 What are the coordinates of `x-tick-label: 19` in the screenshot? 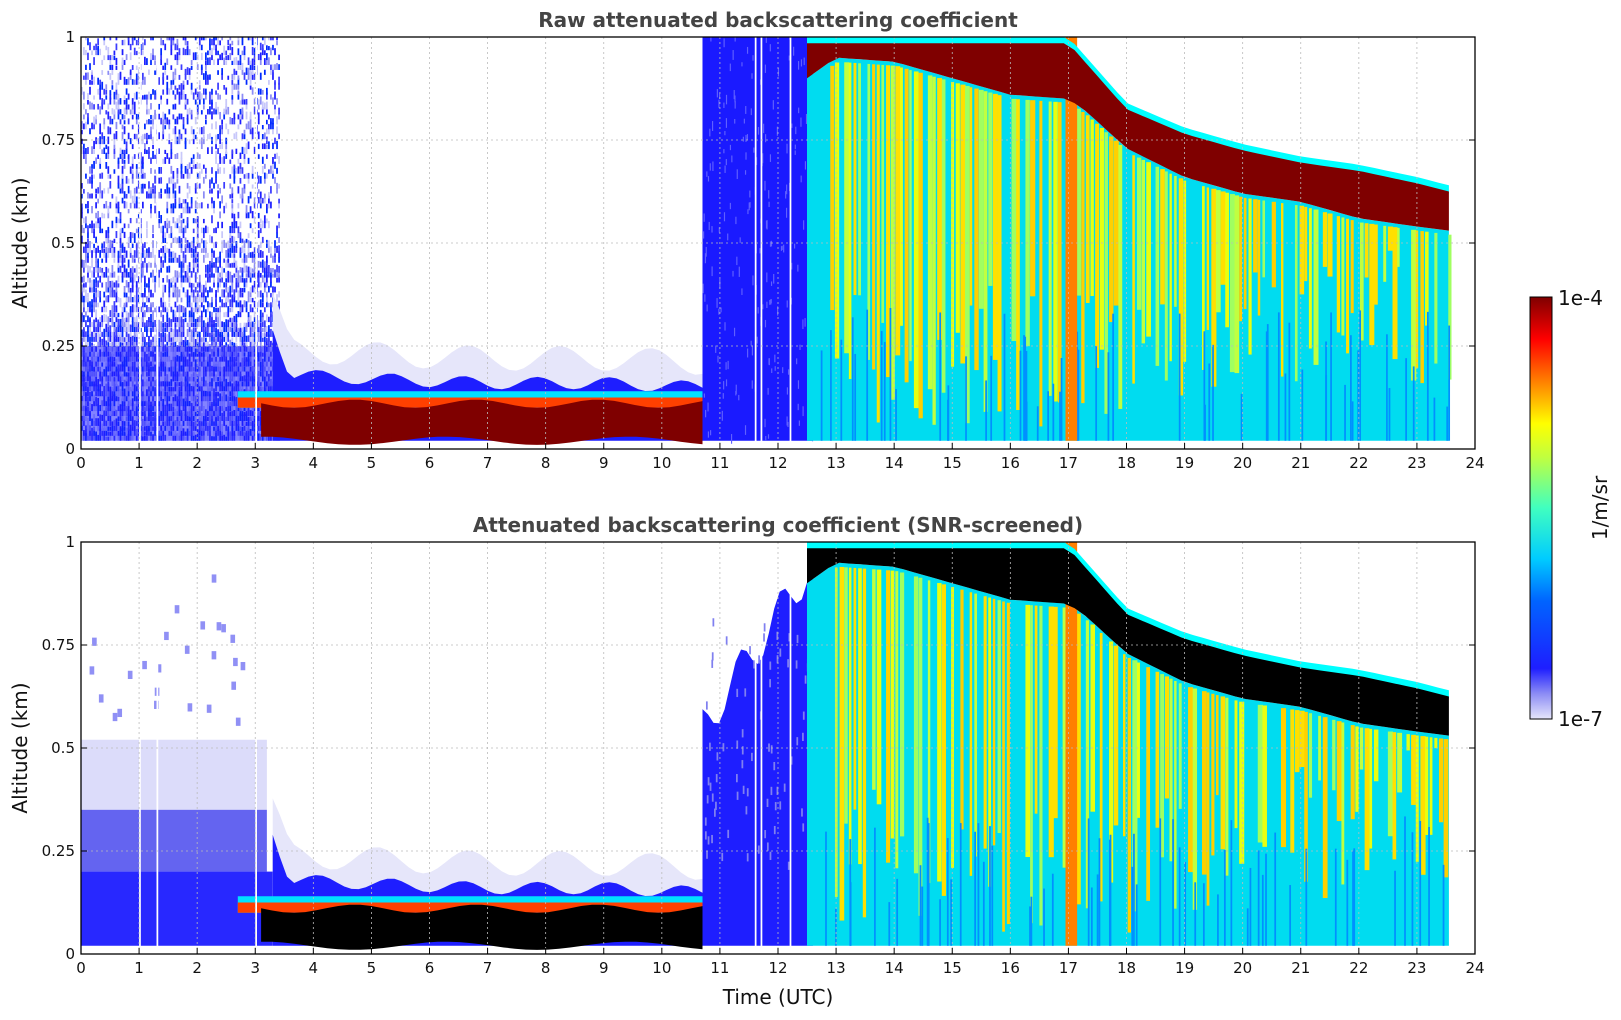 It's located at (1184, 463).